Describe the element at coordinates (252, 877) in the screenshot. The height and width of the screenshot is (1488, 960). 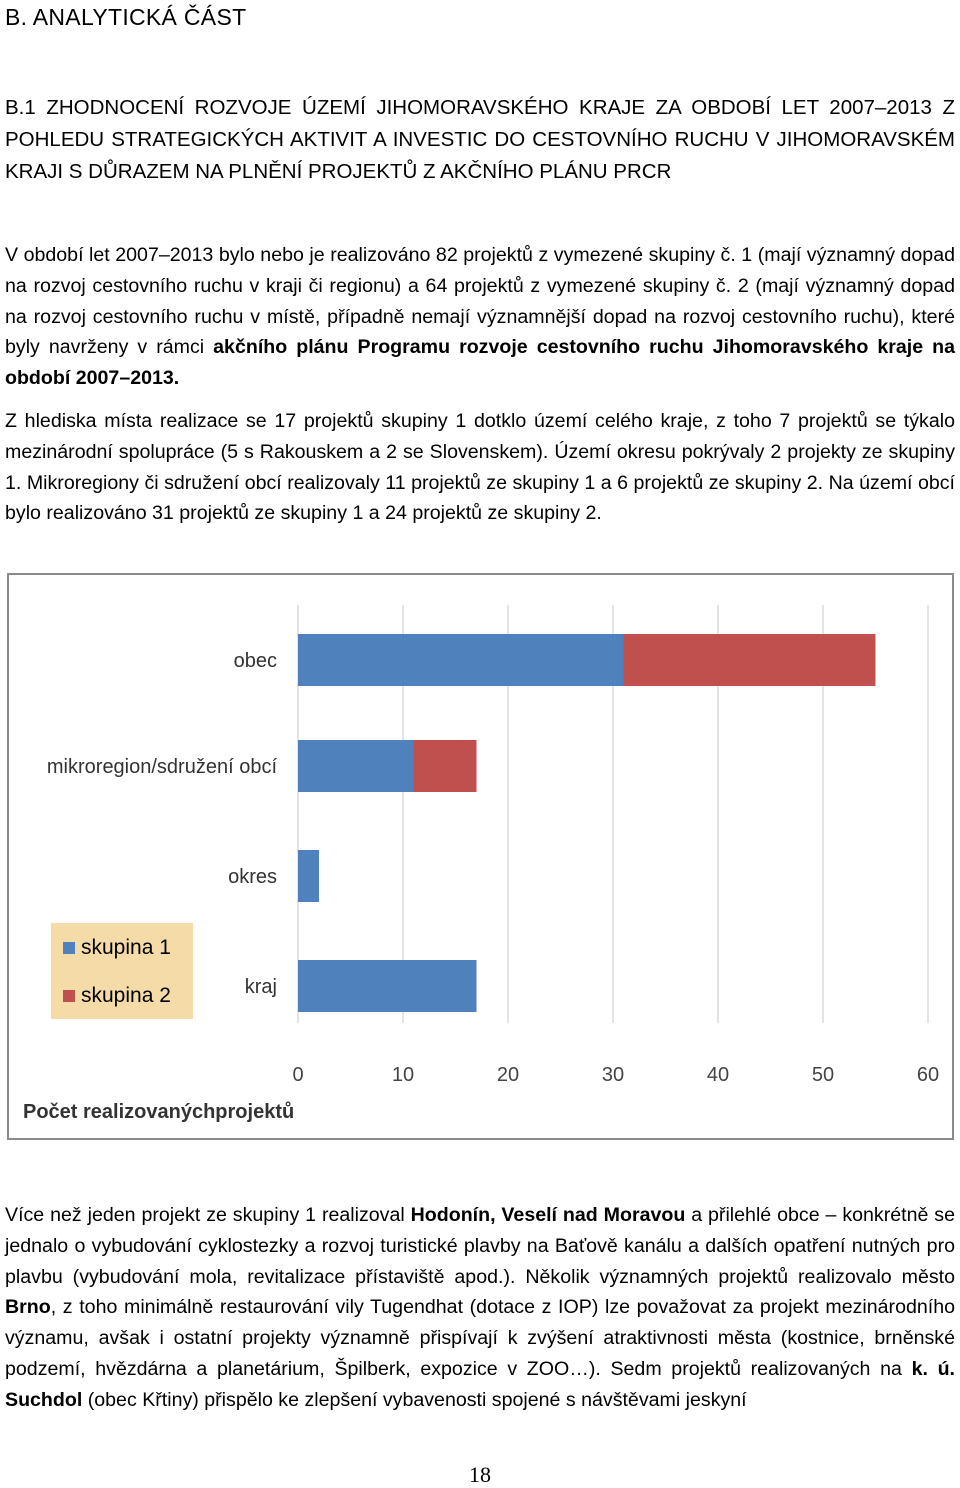
I see `category-label: okres` at that location.